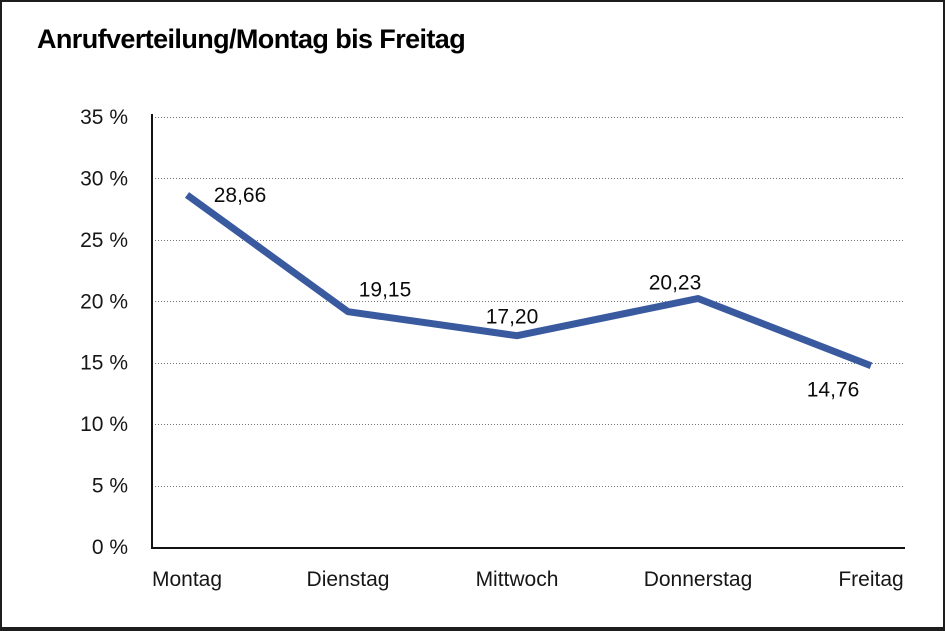 Image resolution: width=945 pixels, height=631 pixels. What do you see at coordinates (385, 290) in the screenshot?
I see `data-point-label: 19,15` at bounding box center [385, 290].